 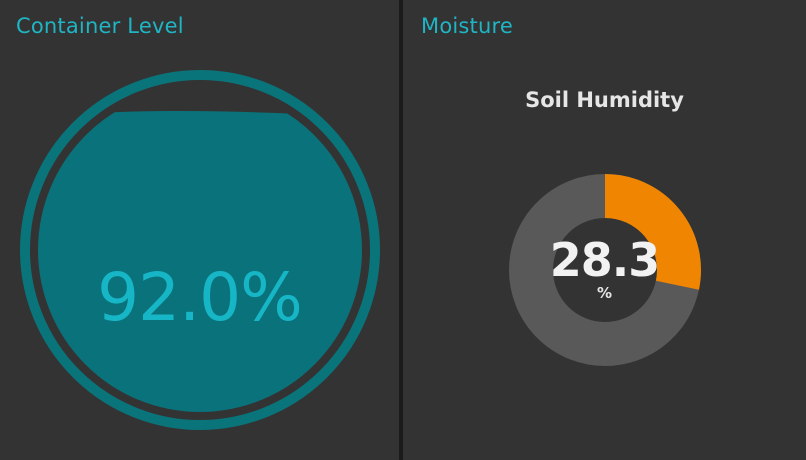 I want to click on soil-humidity-donut, so click(x=605, y=270).